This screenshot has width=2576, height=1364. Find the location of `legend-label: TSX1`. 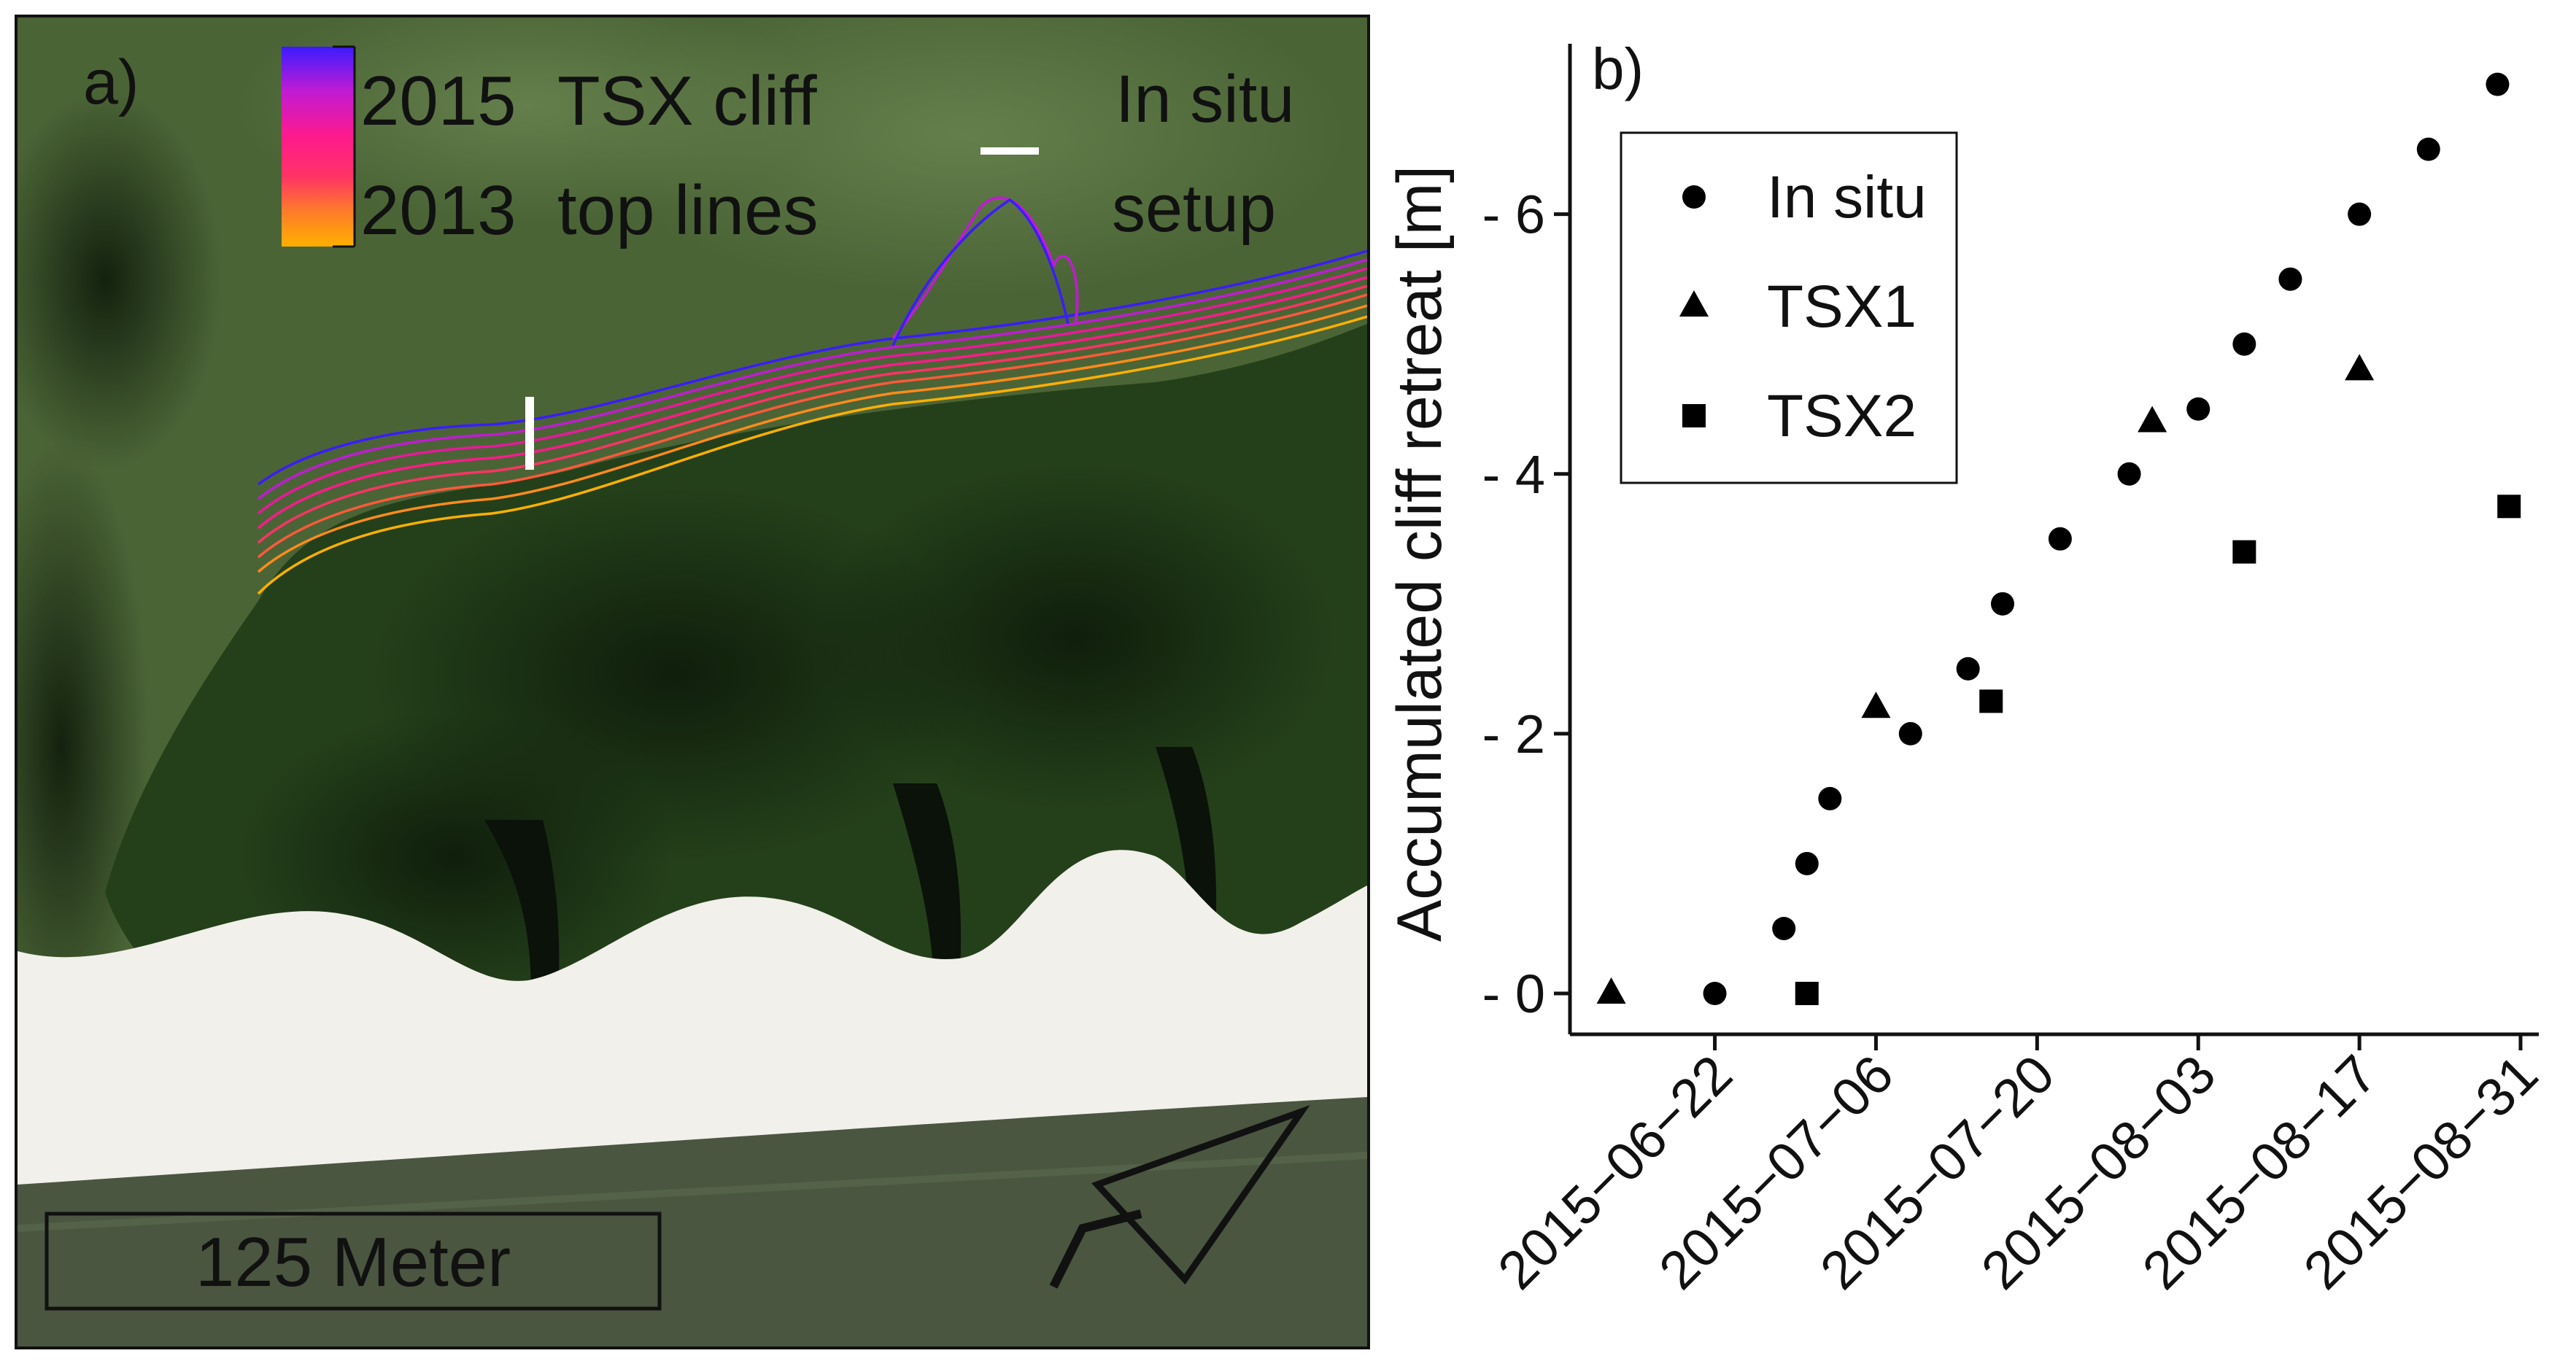

legend-label: TSX1 is located at coordinates (1841, 307).